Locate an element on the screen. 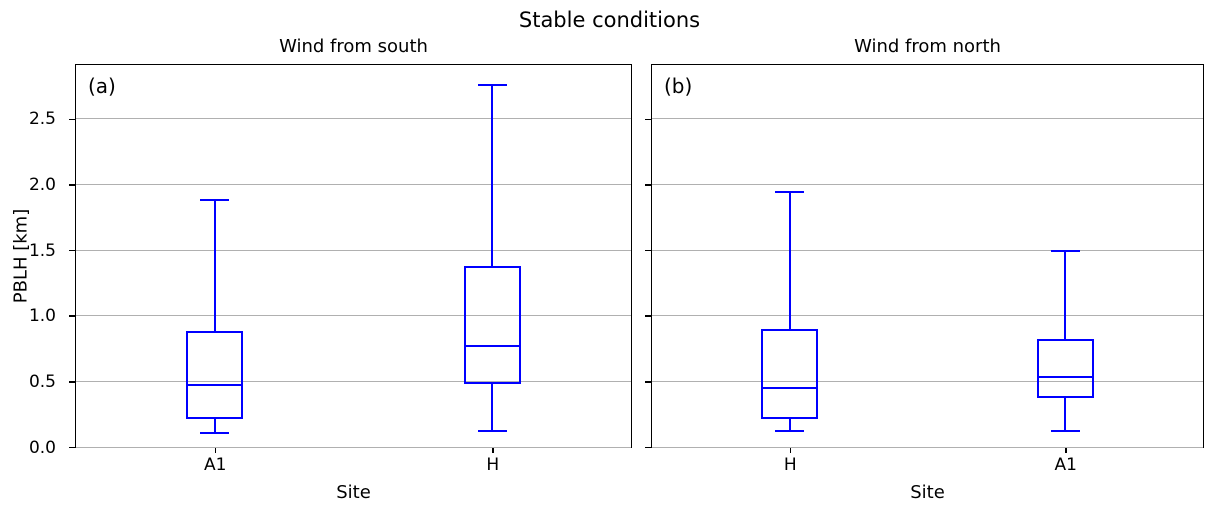  figure-title: Stable conditions is located at coordinates (609, 20).